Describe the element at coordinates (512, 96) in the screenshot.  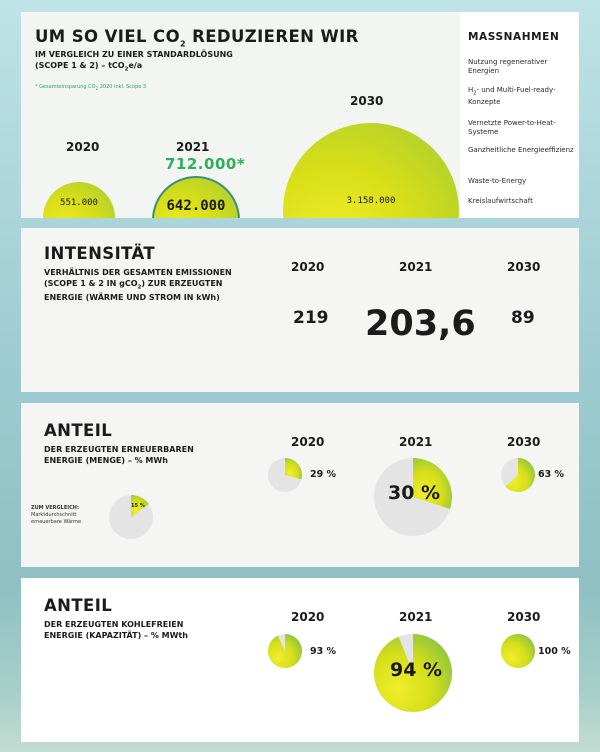
I see `measure-item: H2- und Multi-Fuel-ready-Konzepte` at that location.